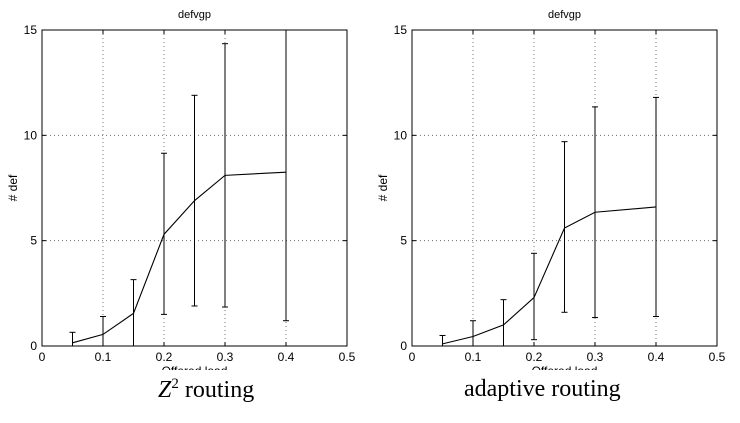 Image resolution: width=740 pixels, height=423 pixels. Describe the element at coordinates (542, 389) in the screenshot. I see `caption-adaptive-routing: adaptive routing` at that location.